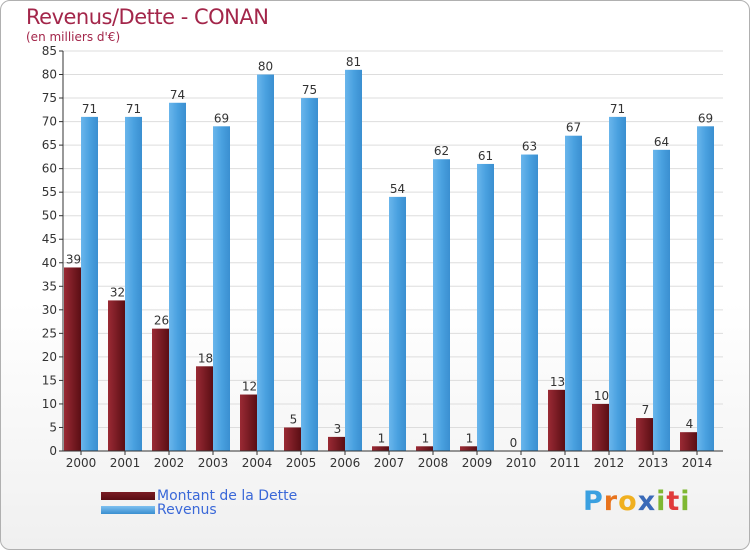 The width and height of the screenshot is (750, 550). Describe the element at coordinates (49, 404) in the screenshot. I see `y-tick-label: 10` at that location.